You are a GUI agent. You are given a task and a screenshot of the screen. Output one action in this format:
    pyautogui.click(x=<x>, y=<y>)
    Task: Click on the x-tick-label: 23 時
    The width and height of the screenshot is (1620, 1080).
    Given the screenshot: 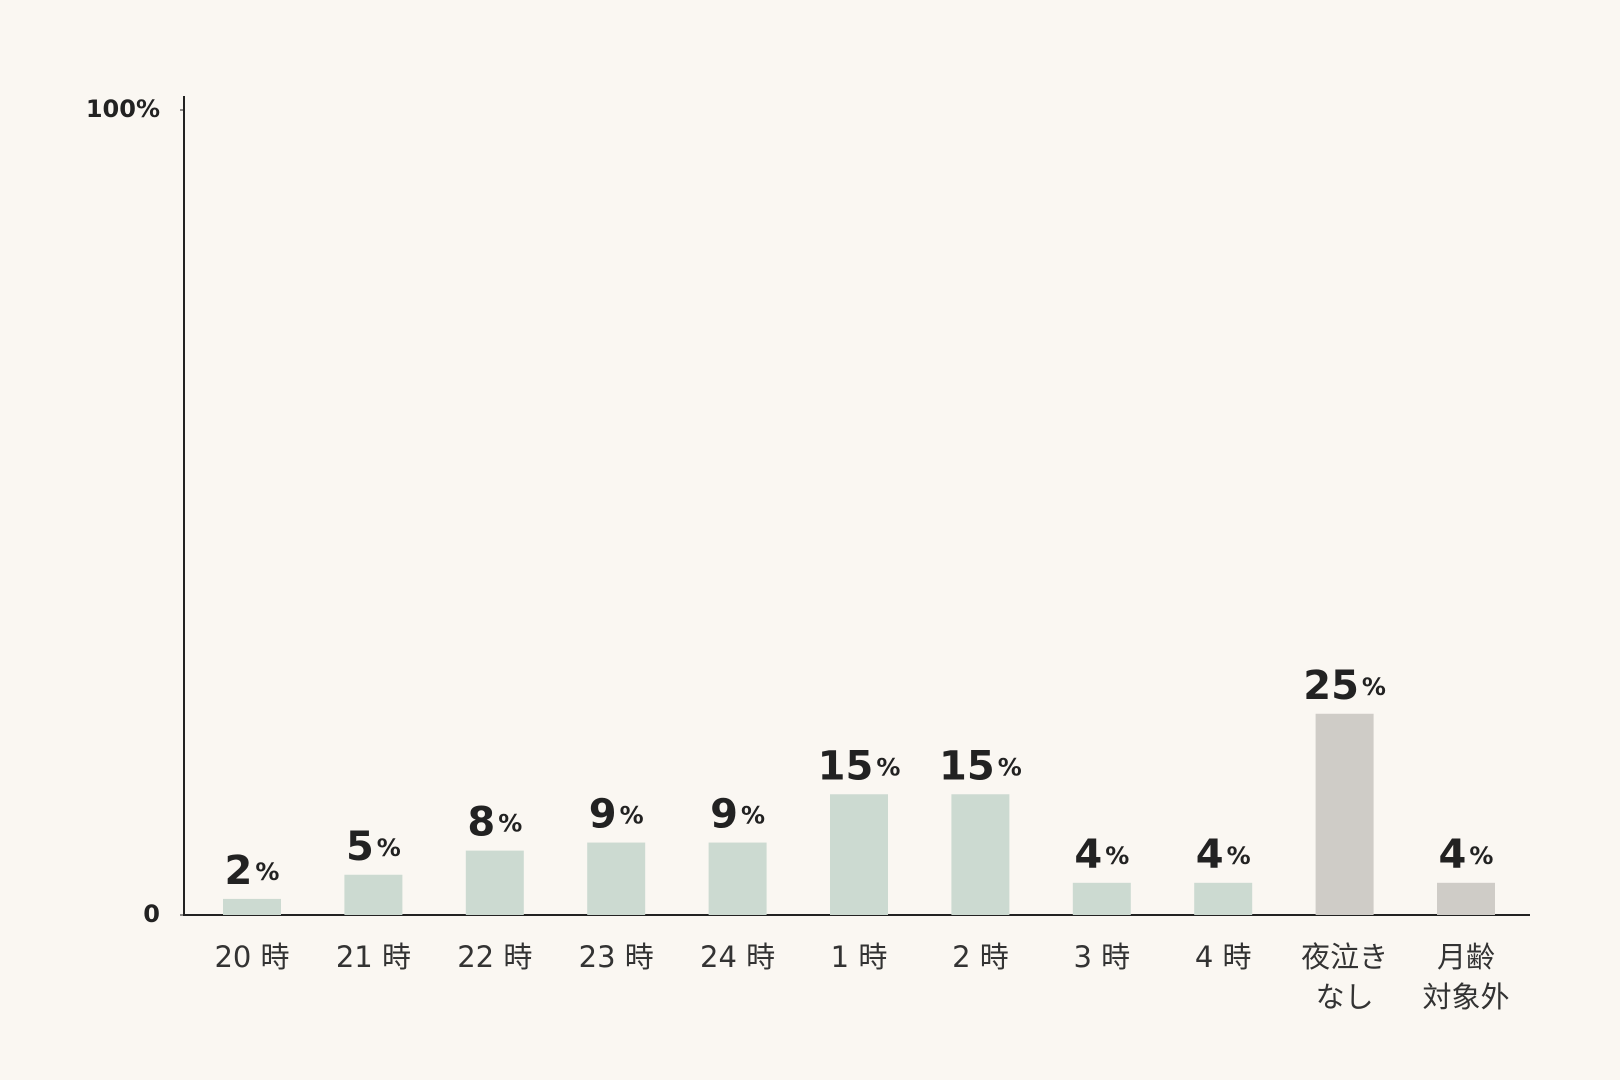 What is the action you would take?
    pyautogui.click(x=616, y=957)
    